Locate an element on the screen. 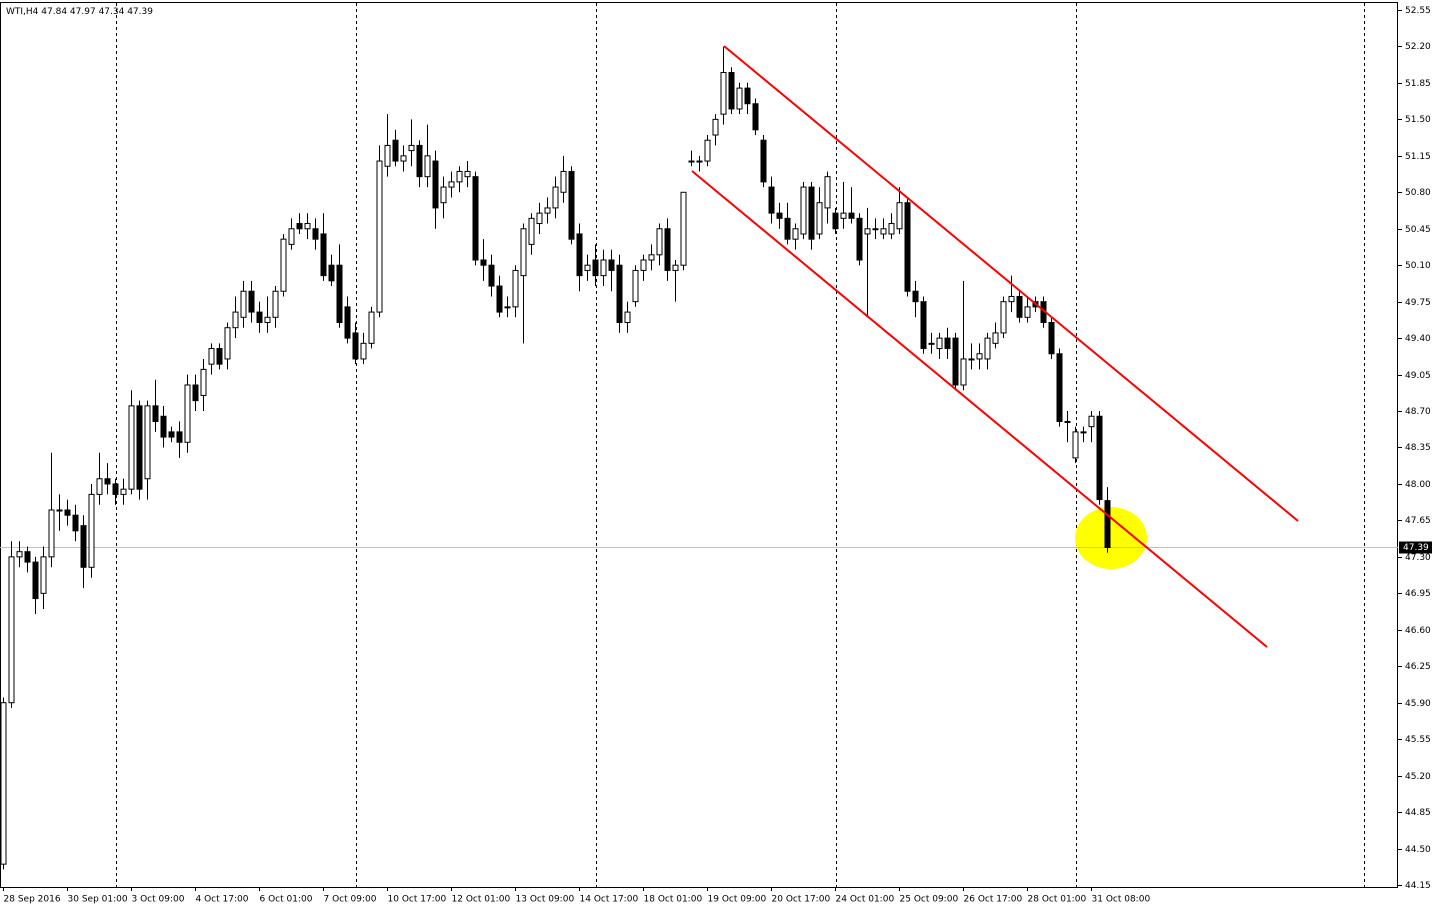 Image resolution: width=1440 pixels, height=911 pixels. x-tick-label: 3 Oct 09:00 is located at coordinates (158, 900).